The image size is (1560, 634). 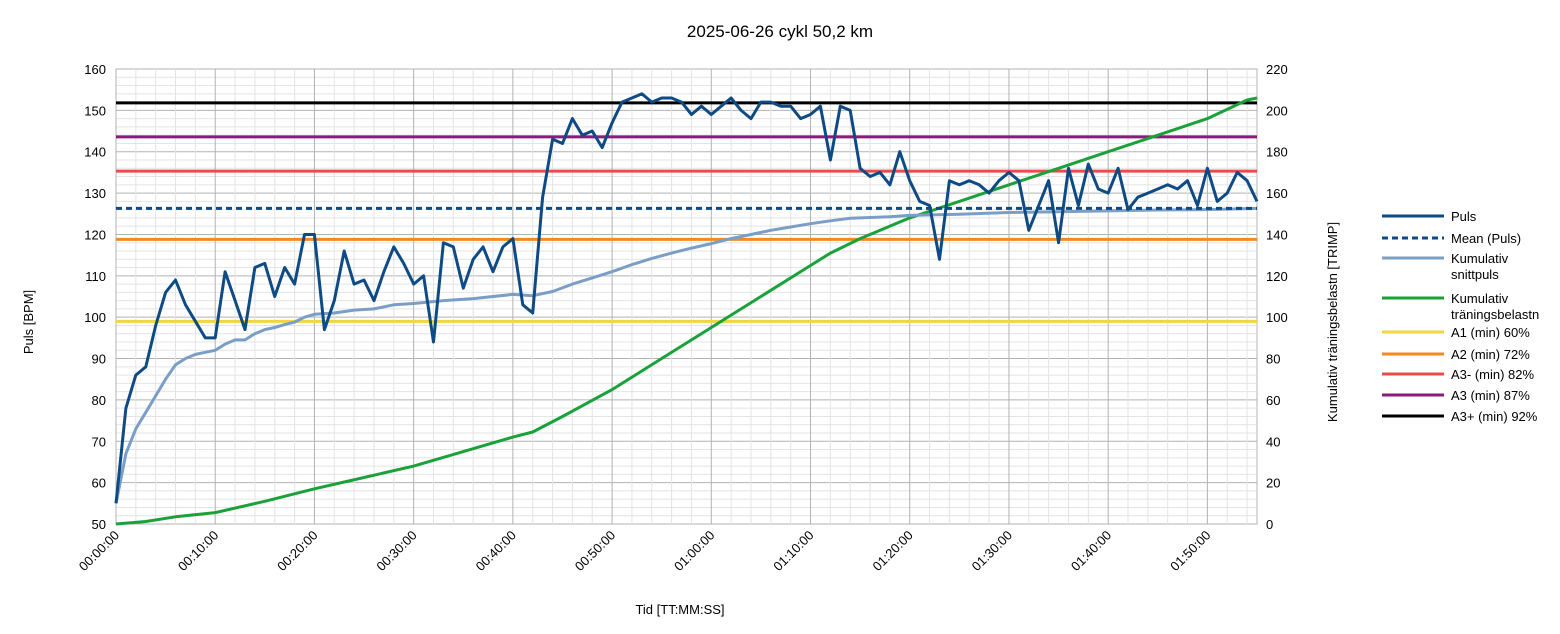 What do you see at coordinates (992, 551) in the screenshot?
I see `x-tick-label: 01:30:00` at bounding box center [992, 551].